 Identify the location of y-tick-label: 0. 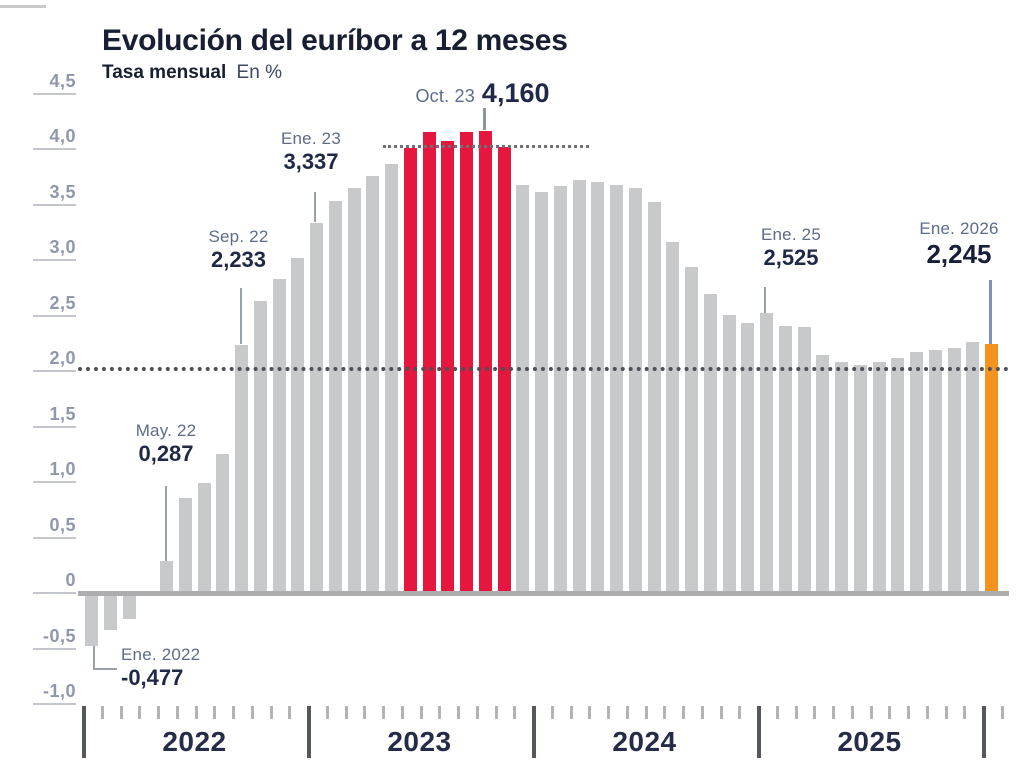
(70, 580).